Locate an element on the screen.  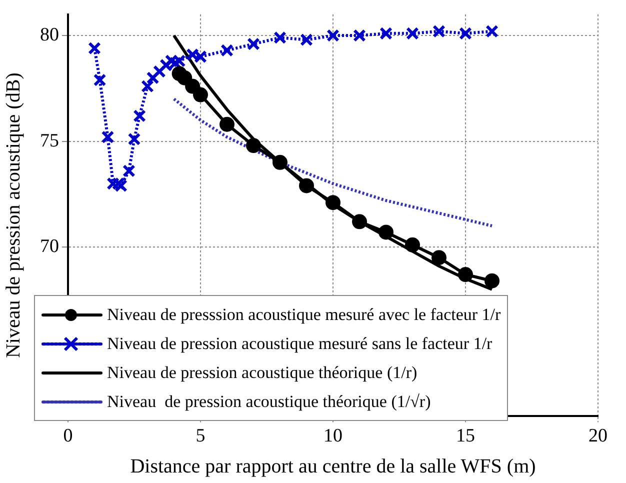
y-axis-title: Niveau de pression acoustique (dB) is located at coordinates (13, 215).